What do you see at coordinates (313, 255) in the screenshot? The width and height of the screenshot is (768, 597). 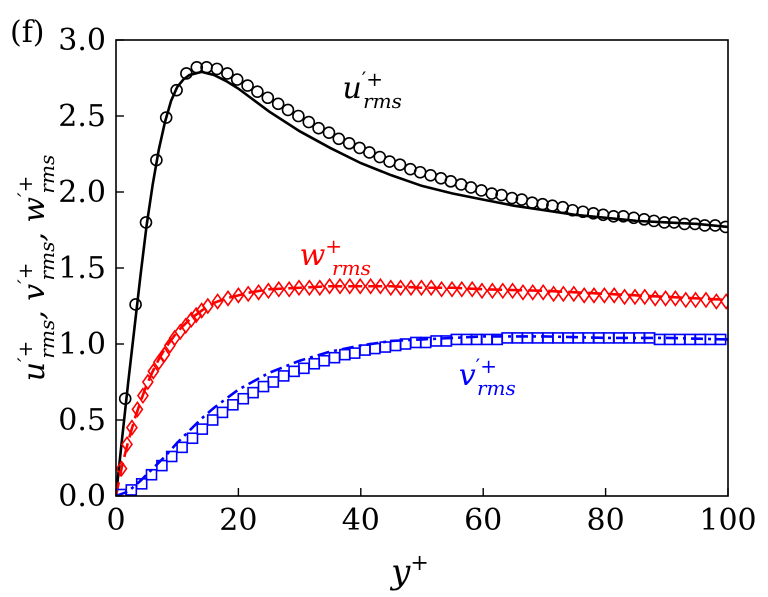 I see `series-label-base: w` at bounding box center [313, 255].